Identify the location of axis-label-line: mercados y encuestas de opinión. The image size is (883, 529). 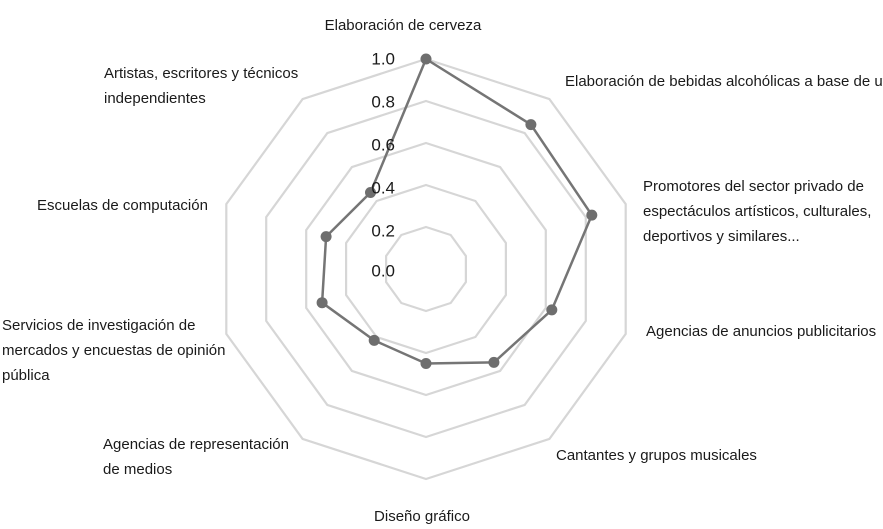
(113, 350).